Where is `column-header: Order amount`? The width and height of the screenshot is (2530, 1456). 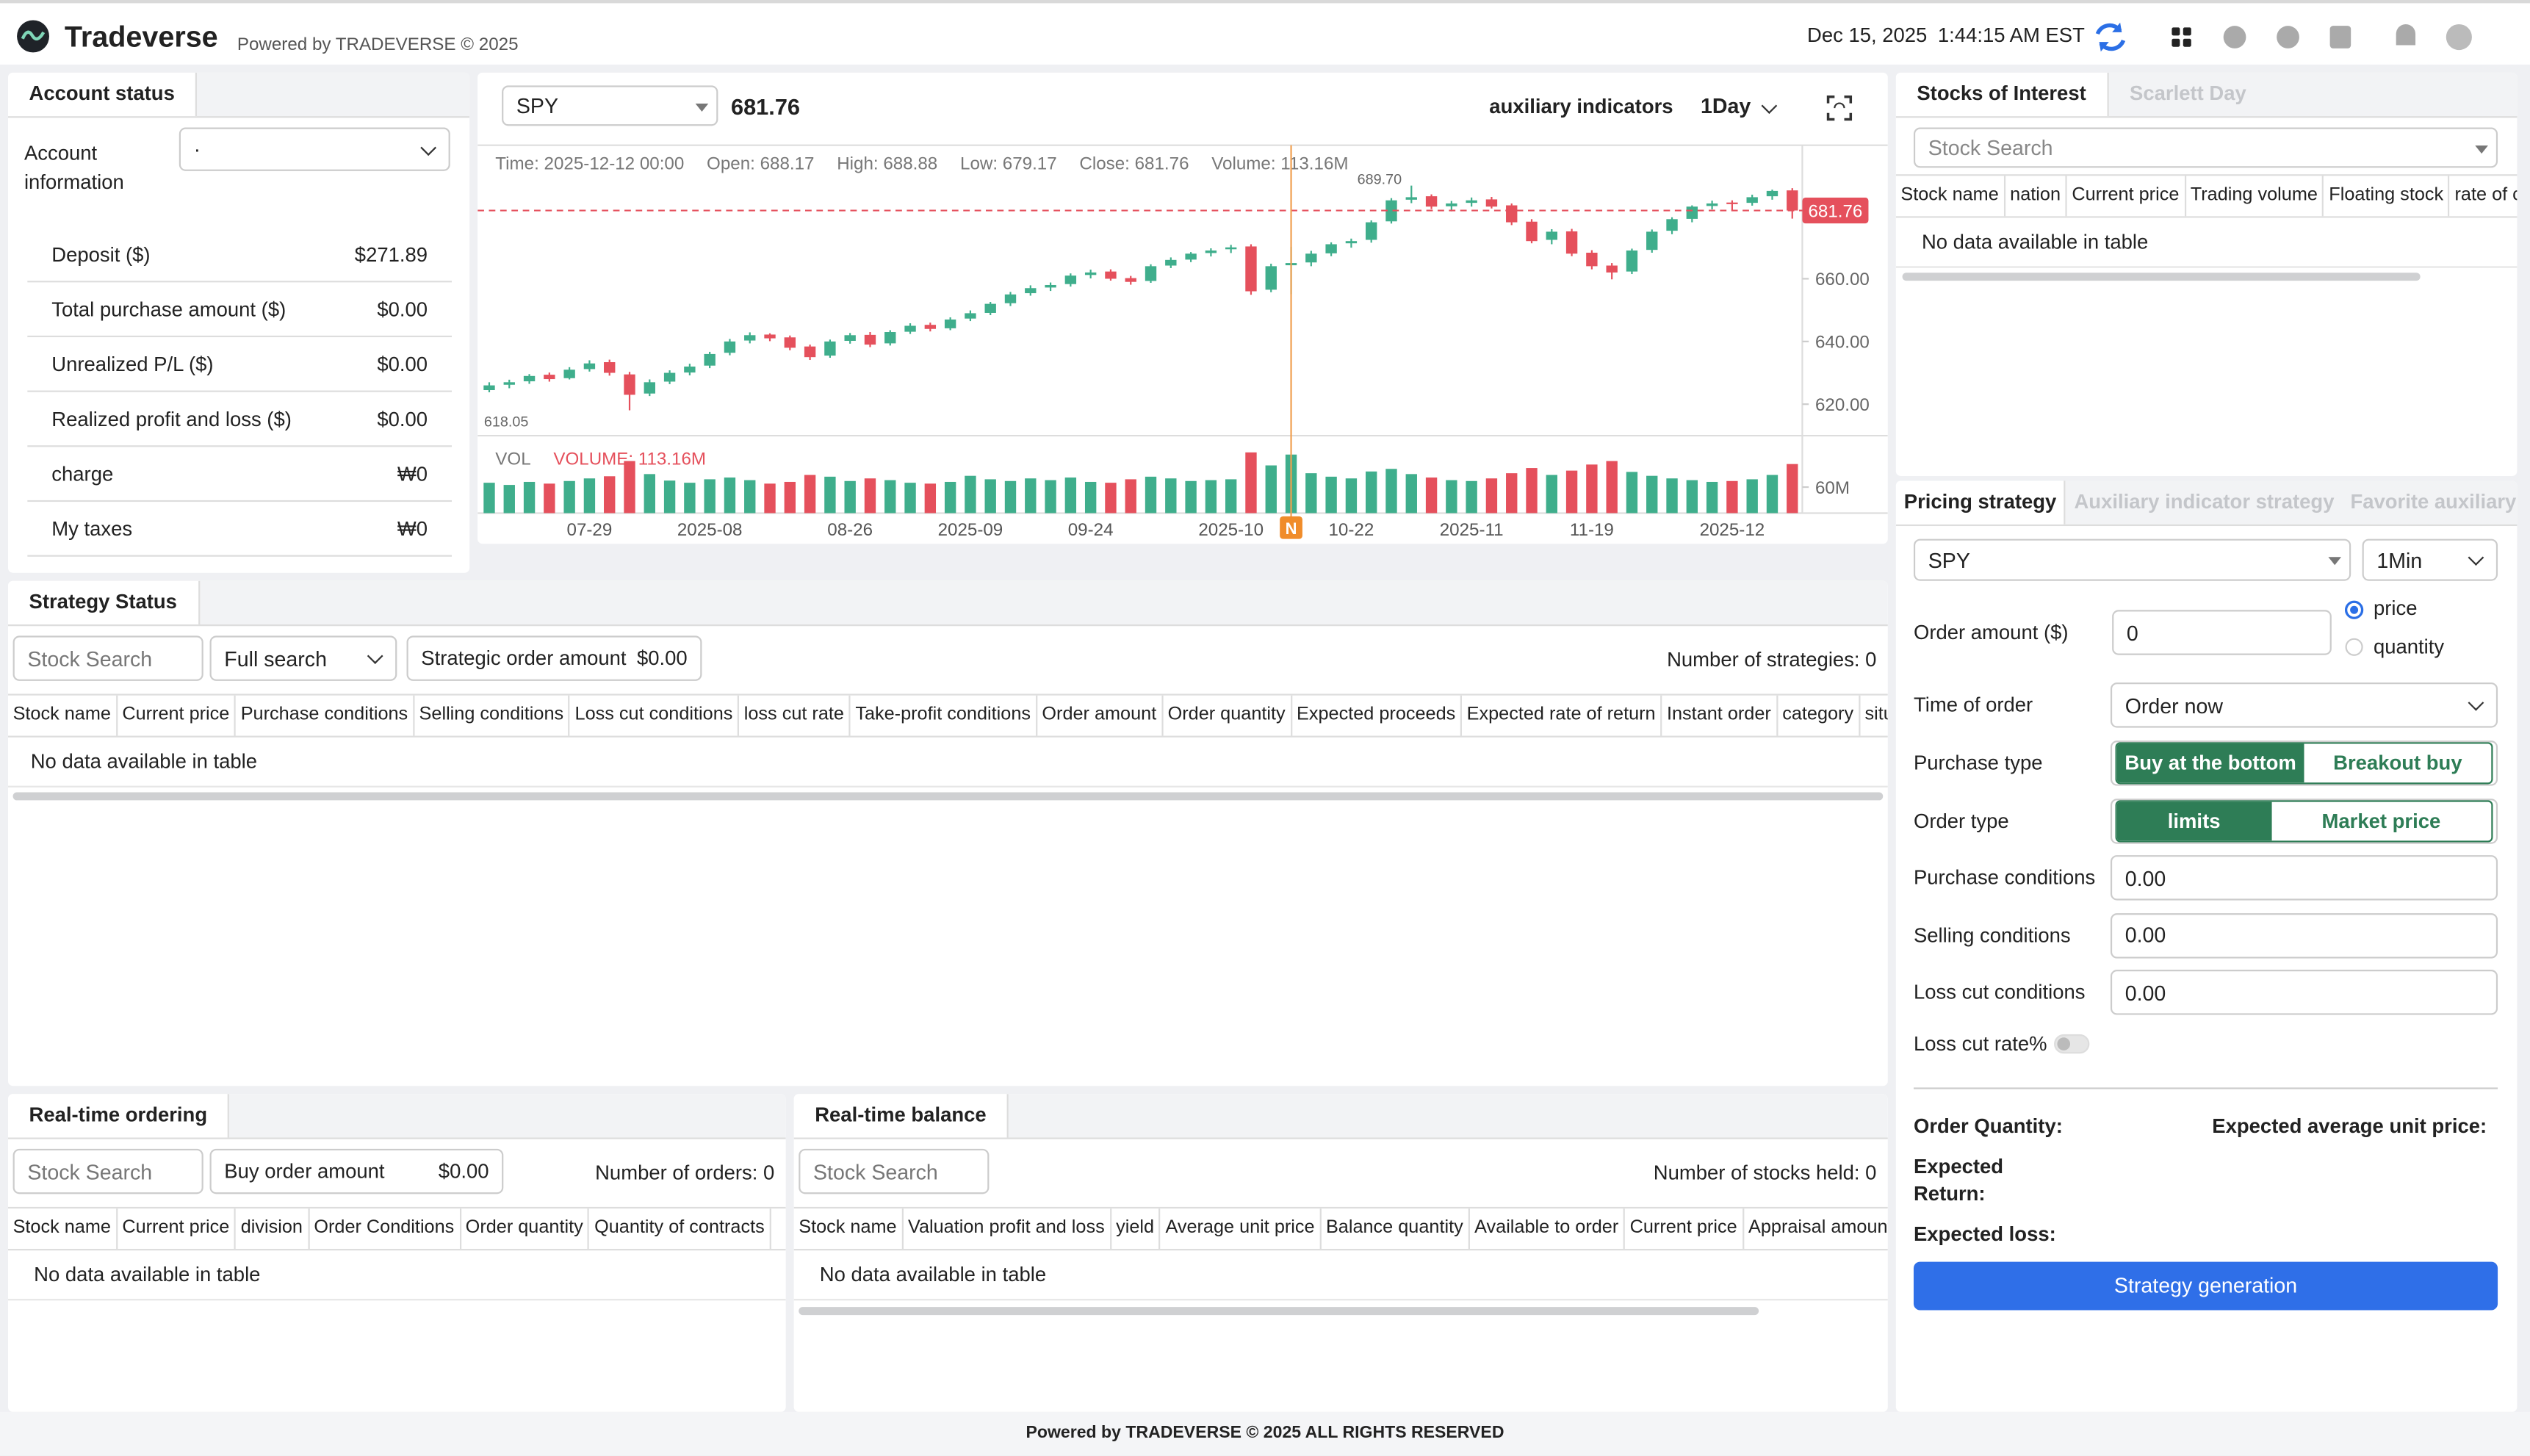
column-header: Order amount is located at coordinates (1100, 715).